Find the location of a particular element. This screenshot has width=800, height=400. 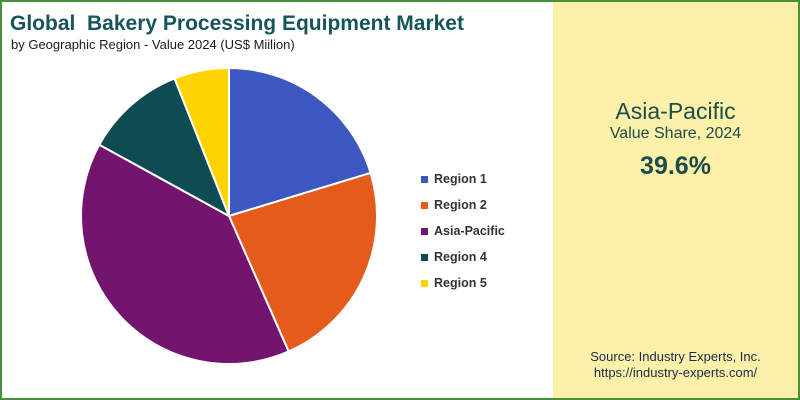

legend-label: Region 5 is located at coordinates (460, 283).